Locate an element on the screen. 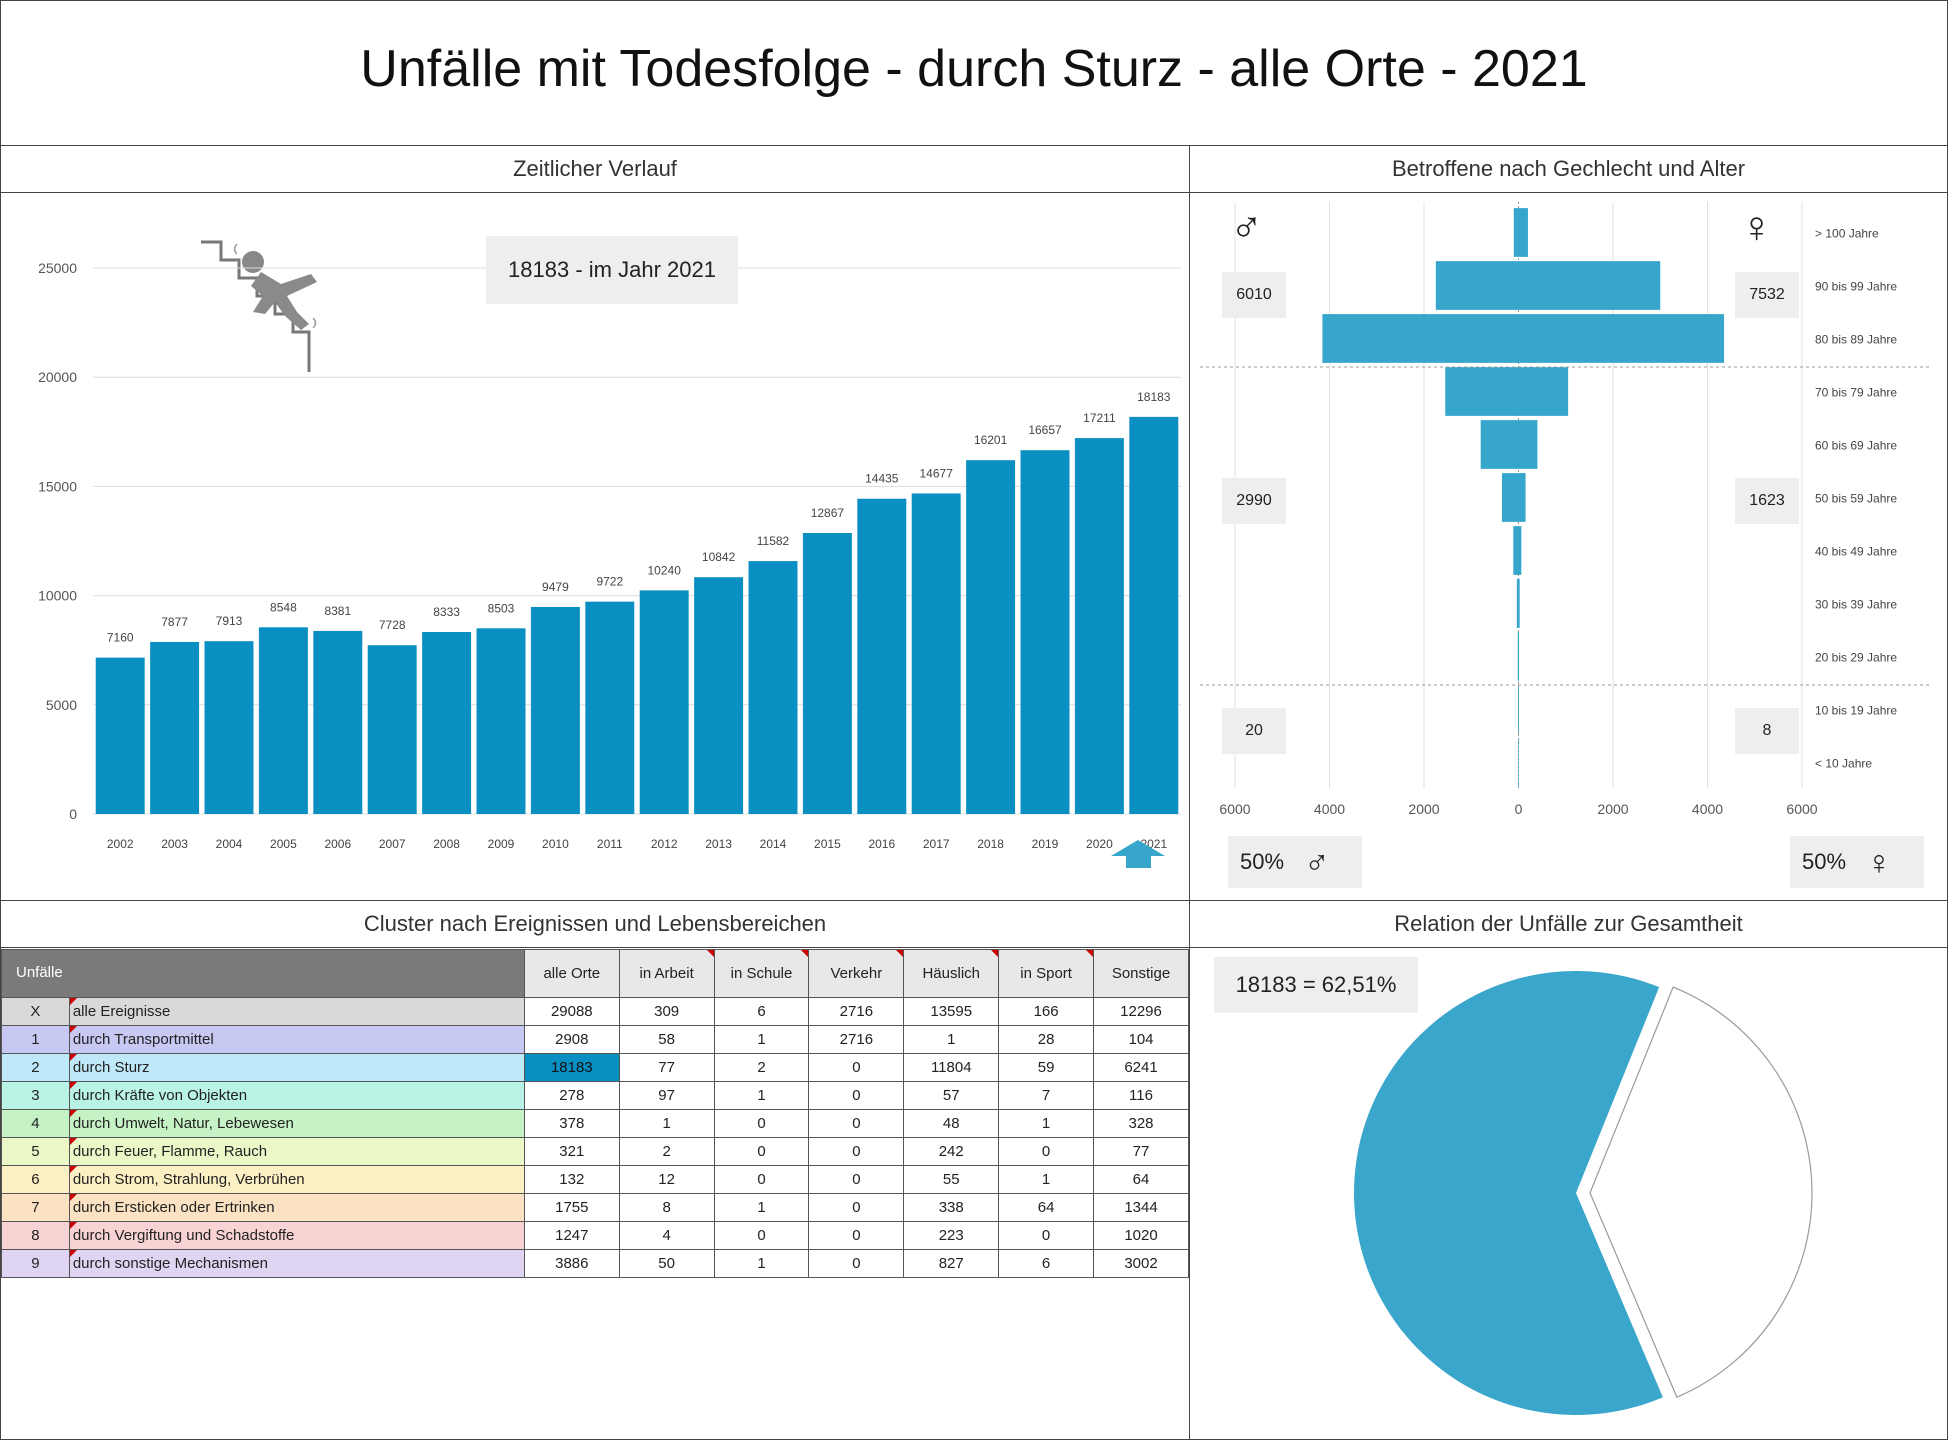  x-tick-label: 2010 is located at coordinates (555, 844).